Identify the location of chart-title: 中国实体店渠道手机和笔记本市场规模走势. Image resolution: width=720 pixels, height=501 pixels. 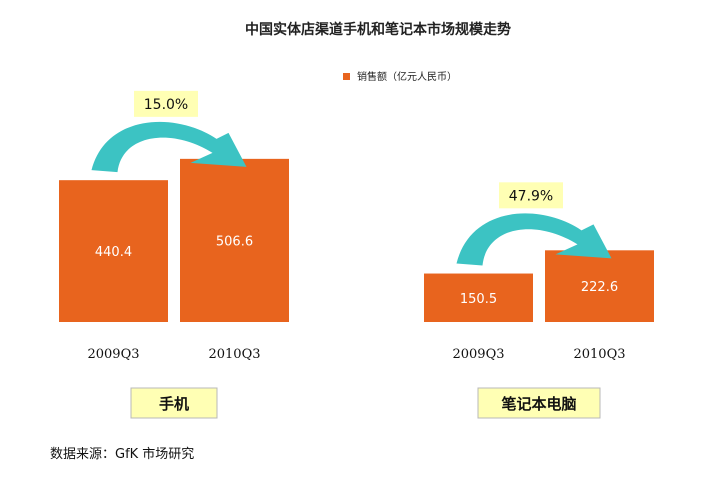
(378, 29).